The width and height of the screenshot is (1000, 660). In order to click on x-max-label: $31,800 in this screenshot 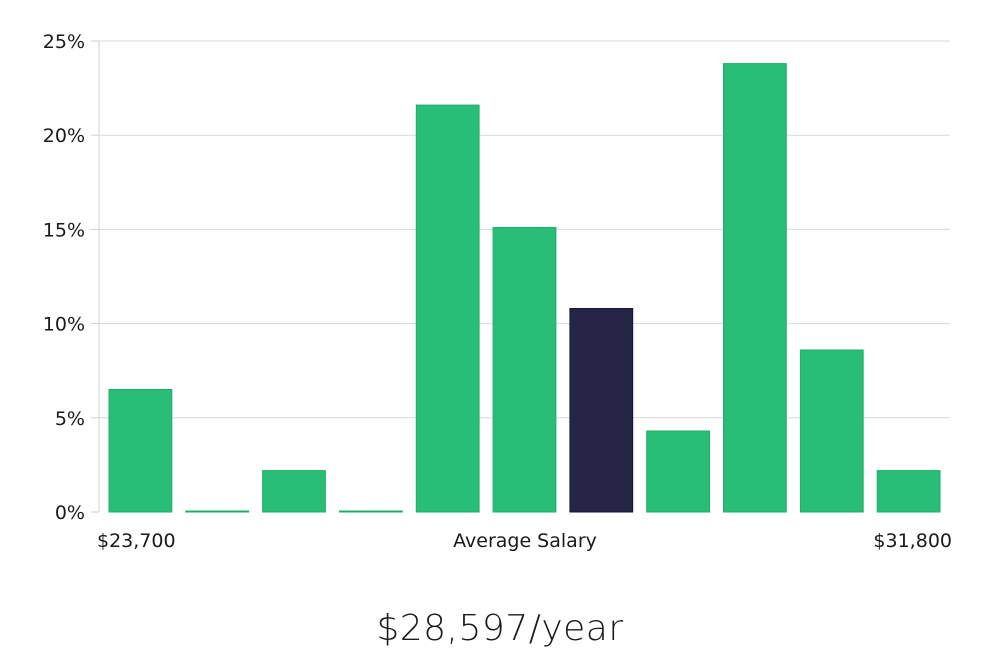, I will do `click(912, 541)`.